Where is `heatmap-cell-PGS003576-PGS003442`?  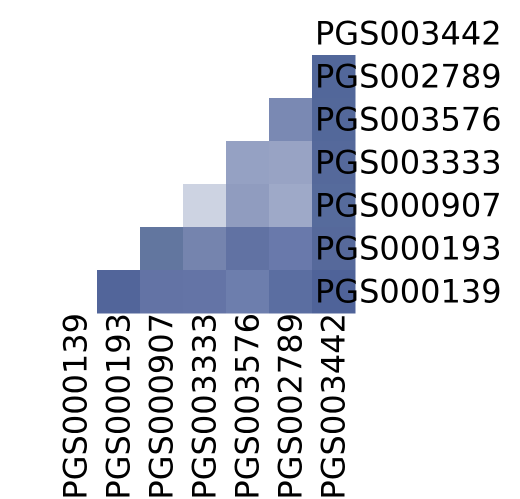
heatmap-cell-PGS003576-PGS003442 is located at coordinates (334, 120).